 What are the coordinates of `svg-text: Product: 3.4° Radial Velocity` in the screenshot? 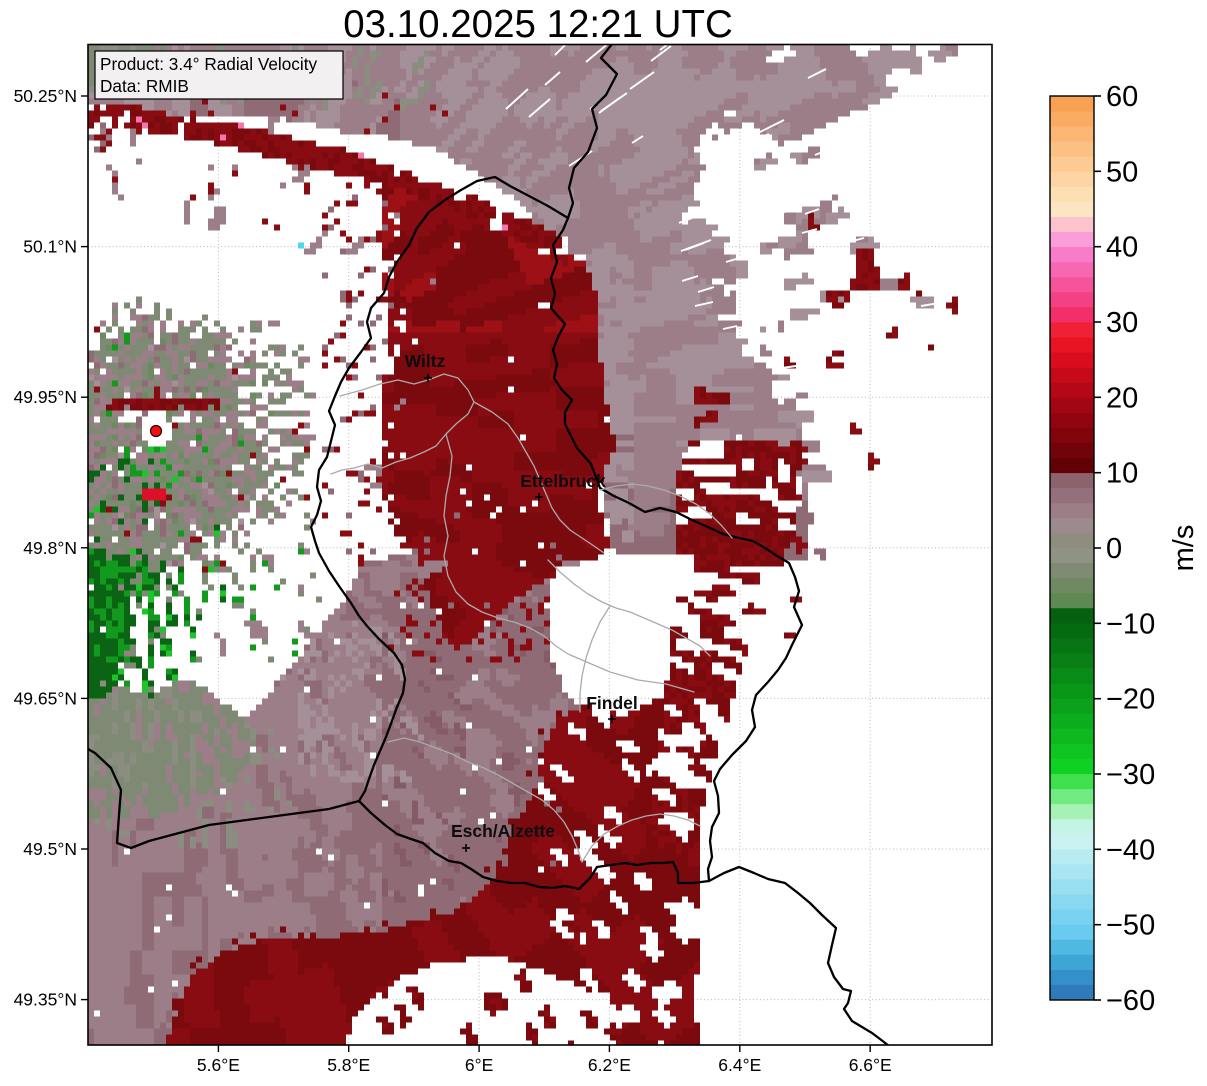 It's located at (208, 64).